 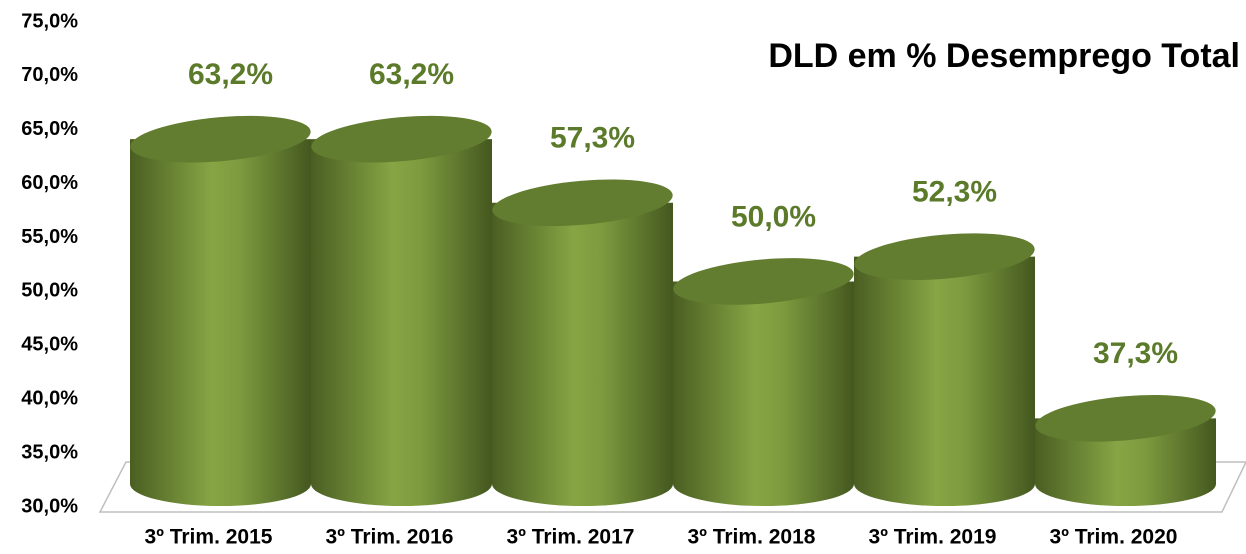 What do you see at coordinates (49, 21) in the screenshot?
I see `y-tick-label: 75,0%` at bounding box center [49, 21].